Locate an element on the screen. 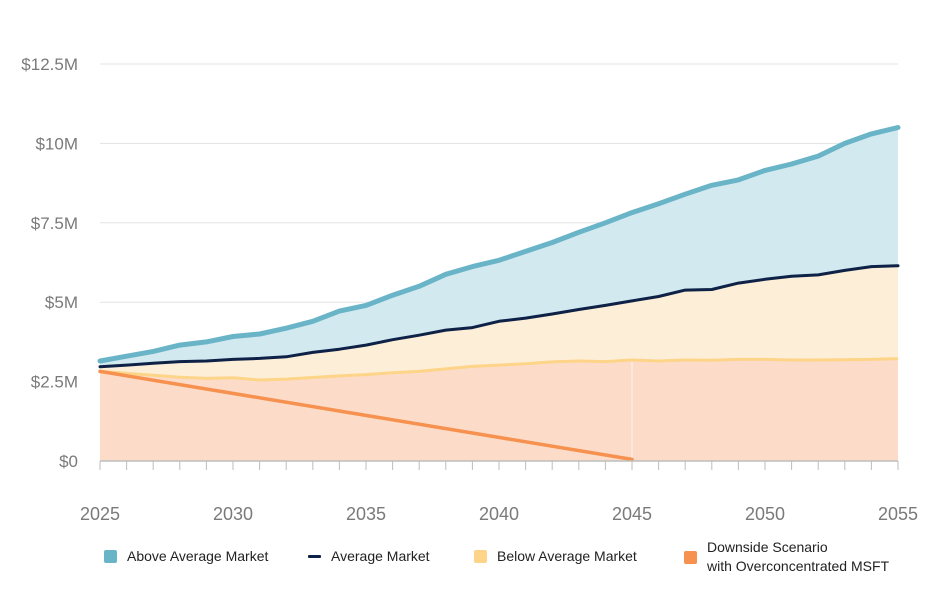 This screenshot has width=940, height=600. y-tick-label: $12.5M is located at coordinates (49, 64).